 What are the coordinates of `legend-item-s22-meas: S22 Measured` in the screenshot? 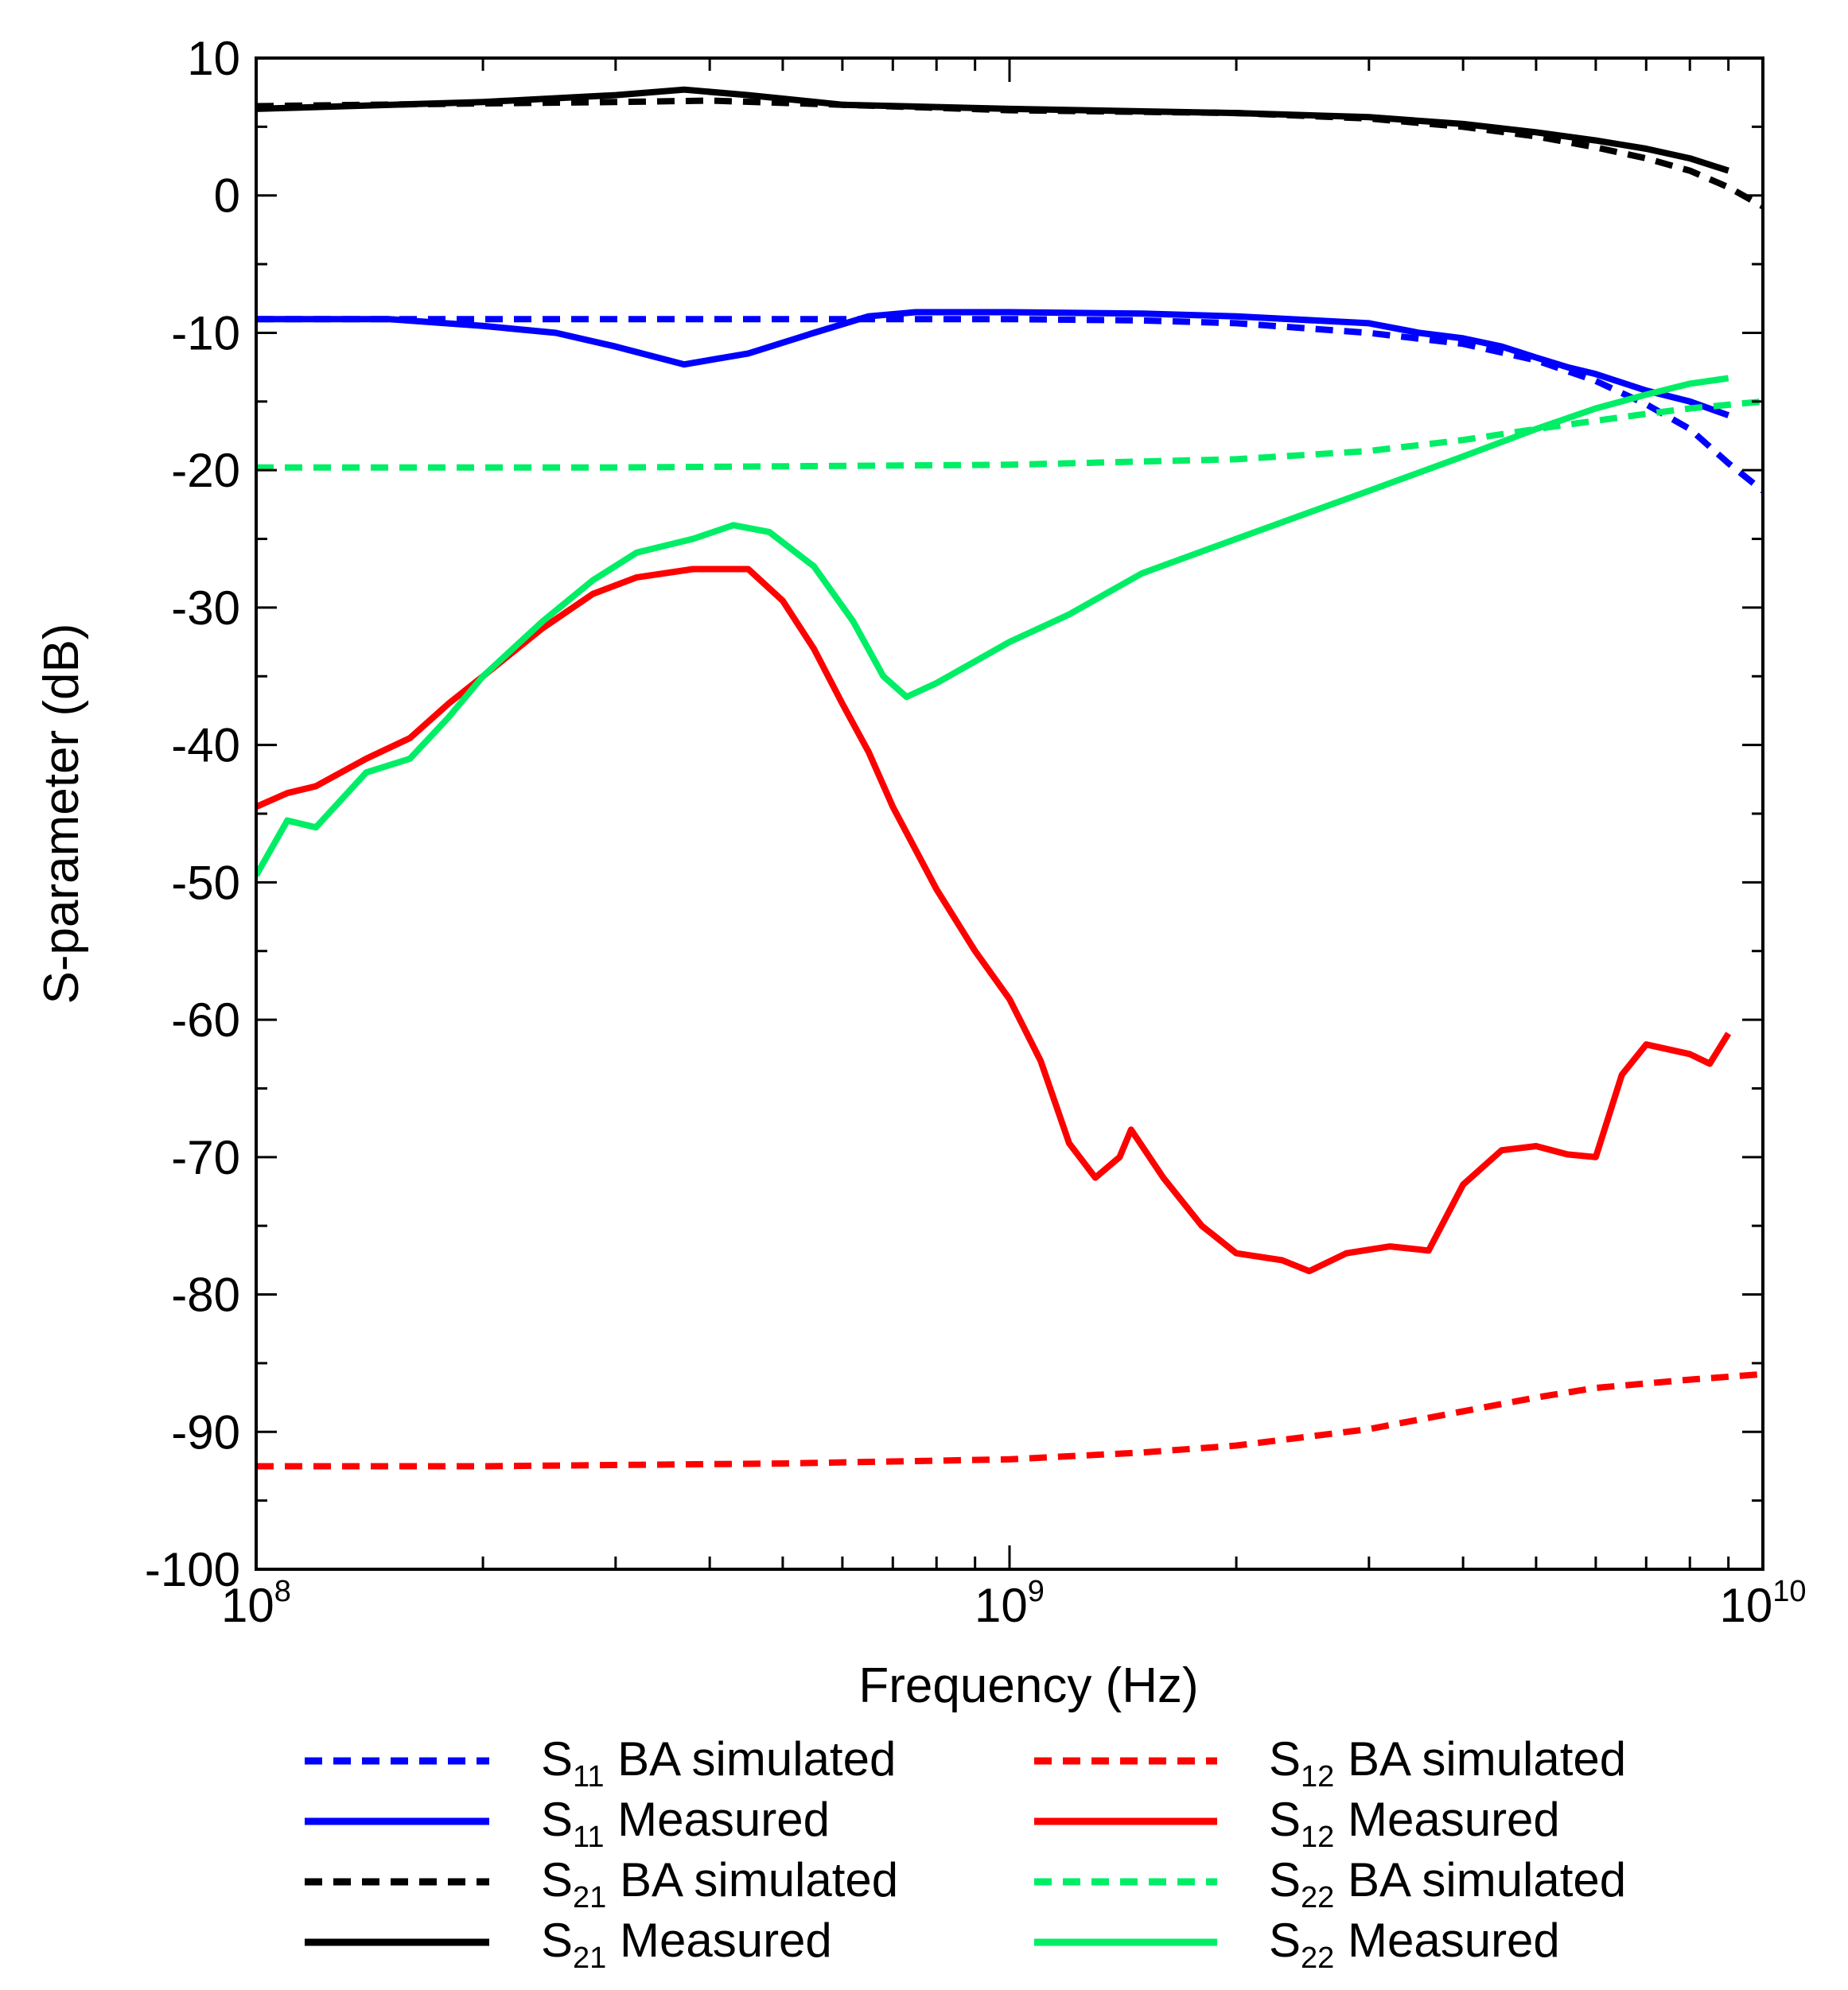 It's located at (1297, 1944).